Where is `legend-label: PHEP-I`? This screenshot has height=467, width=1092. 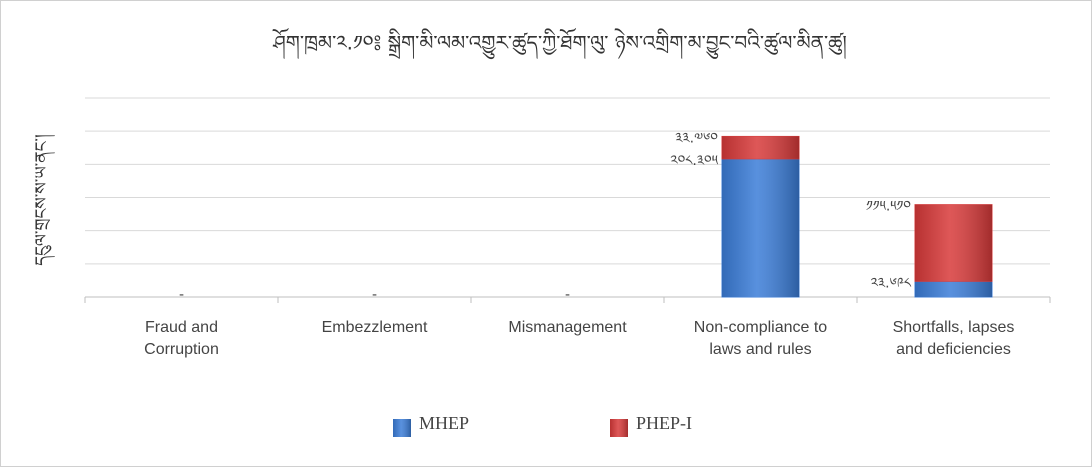
legend-label: PHEP-I is located at coordinates (664, 423).